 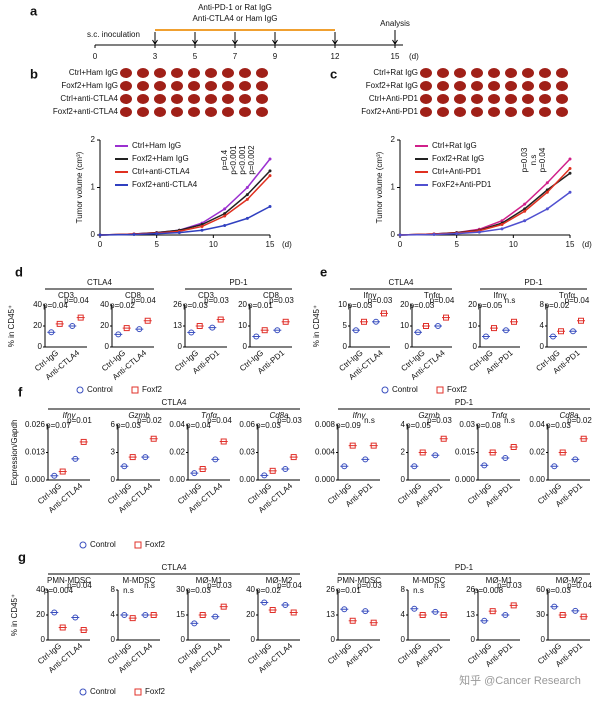 What do you see at coordinates (93, 139) in the screenshot?
I see `y-tick-label: 2` at bounding box center [93, 139].